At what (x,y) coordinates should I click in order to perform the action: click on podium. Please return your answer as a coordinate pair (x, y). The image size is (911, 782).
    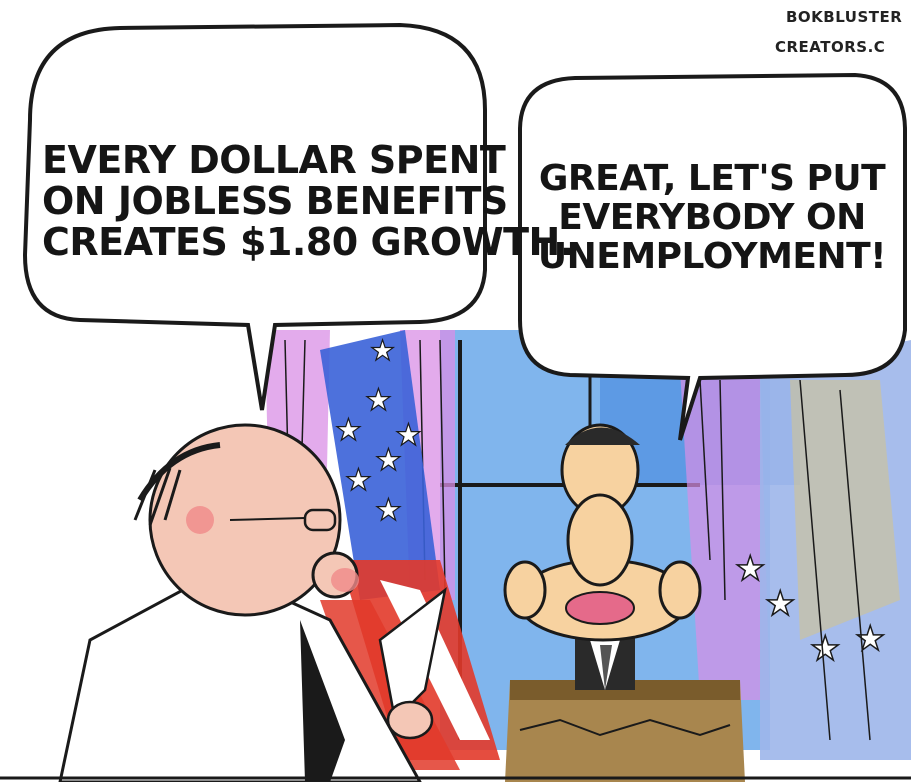
    Looking at the image, I should click on (625, 731).